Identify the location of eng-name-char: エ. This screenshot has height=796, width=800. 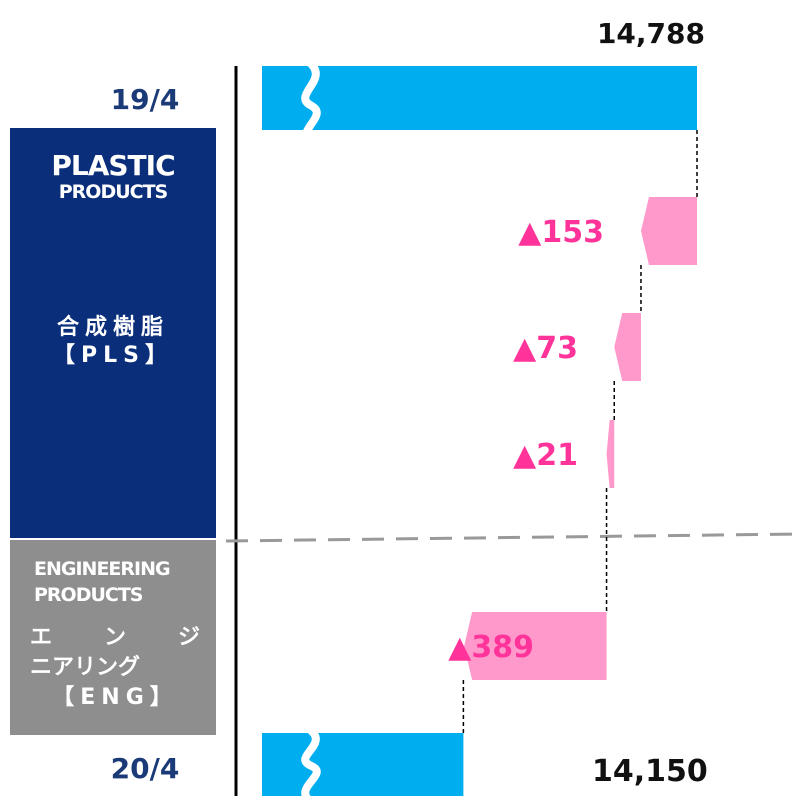
(41, 637).